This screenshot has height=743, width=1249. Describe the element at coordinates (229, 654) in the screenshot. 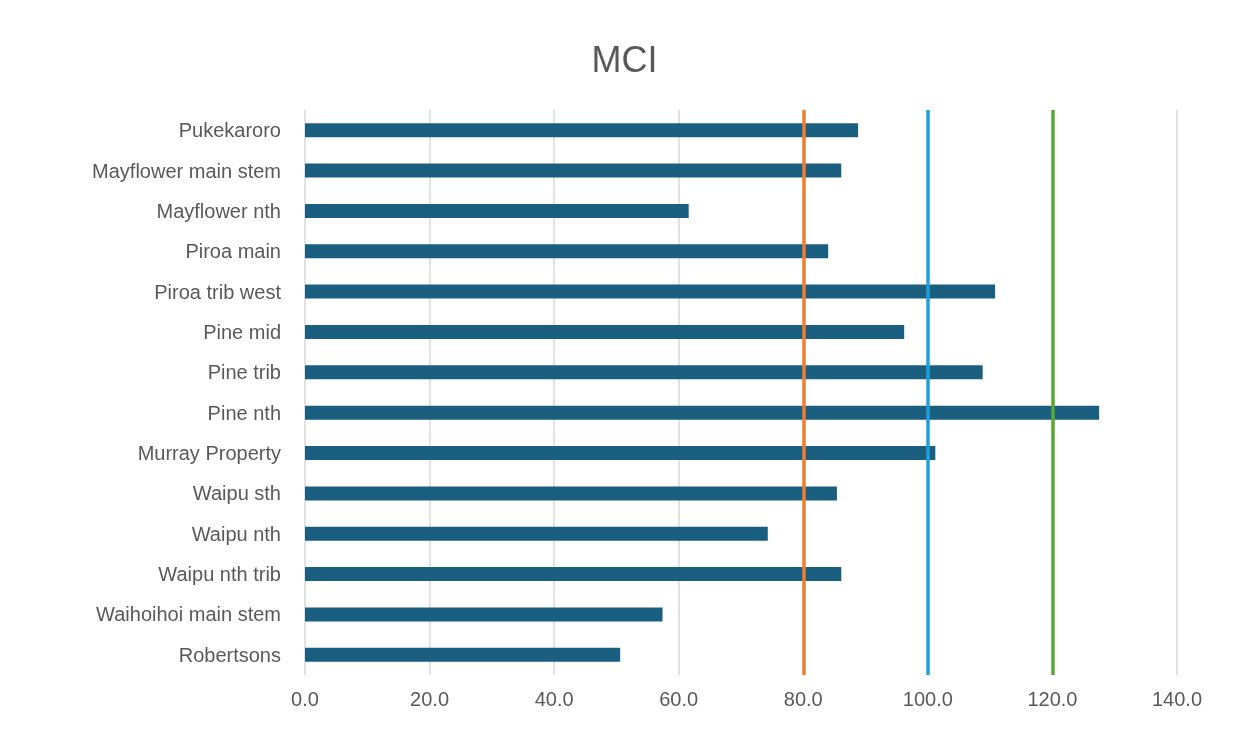

I see `y-tick-label: Robertsons` at that location.